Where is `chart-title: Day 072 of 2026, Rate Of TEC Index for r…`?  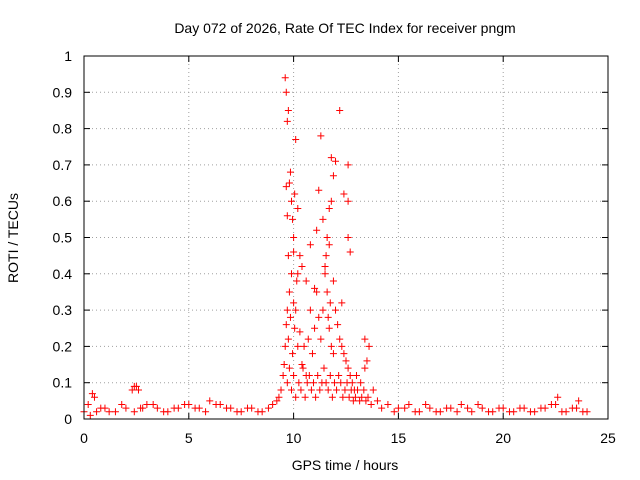
chart-title: Day 072 of 2026, Rate Of TEC Index for r… is located at coordinates (344, 28).